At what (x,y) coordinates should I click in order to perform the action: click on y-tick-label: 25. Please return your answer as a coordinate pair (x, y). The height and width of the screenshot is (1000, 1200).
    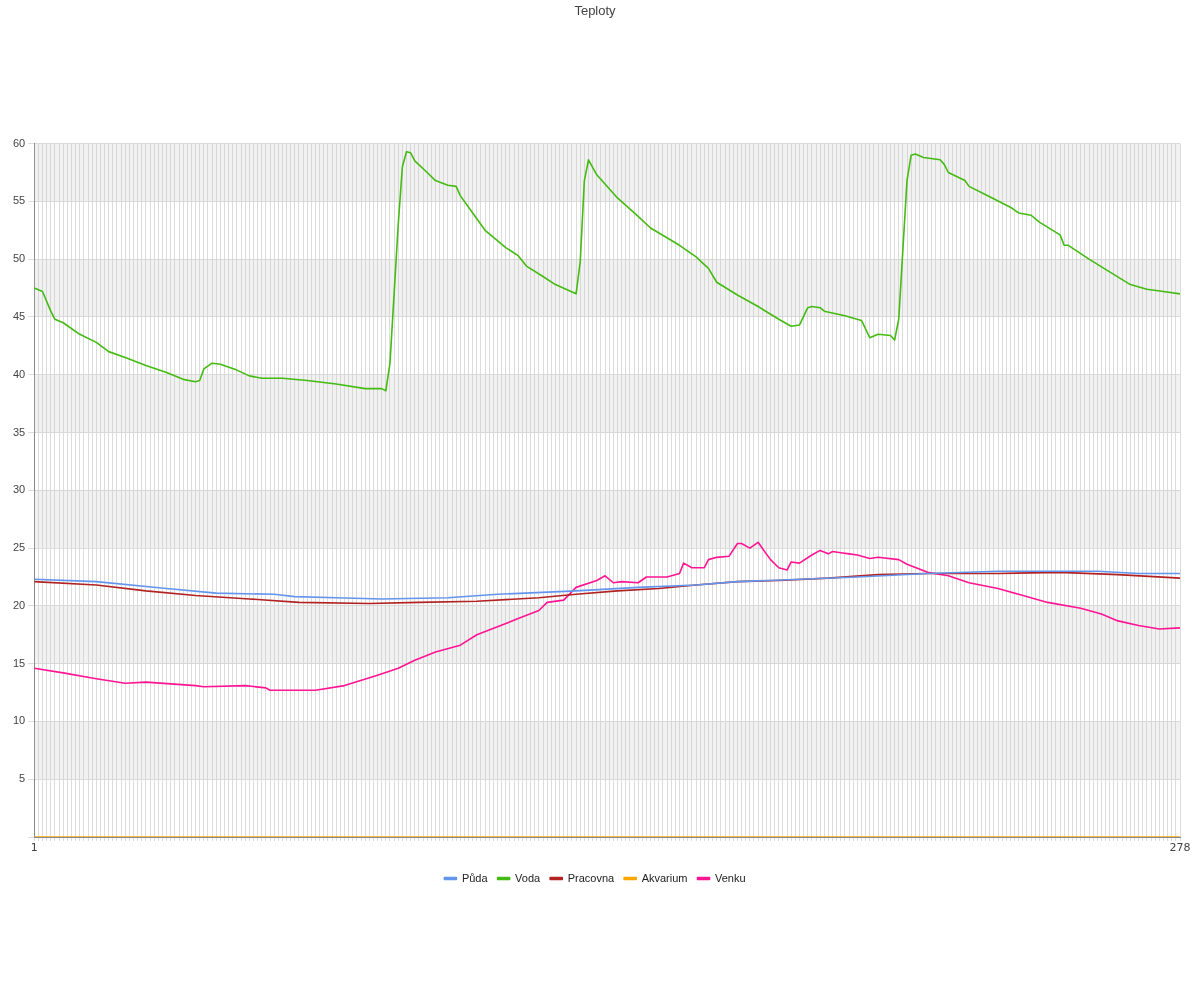
    Looking at the image, I should click on (19, 547).